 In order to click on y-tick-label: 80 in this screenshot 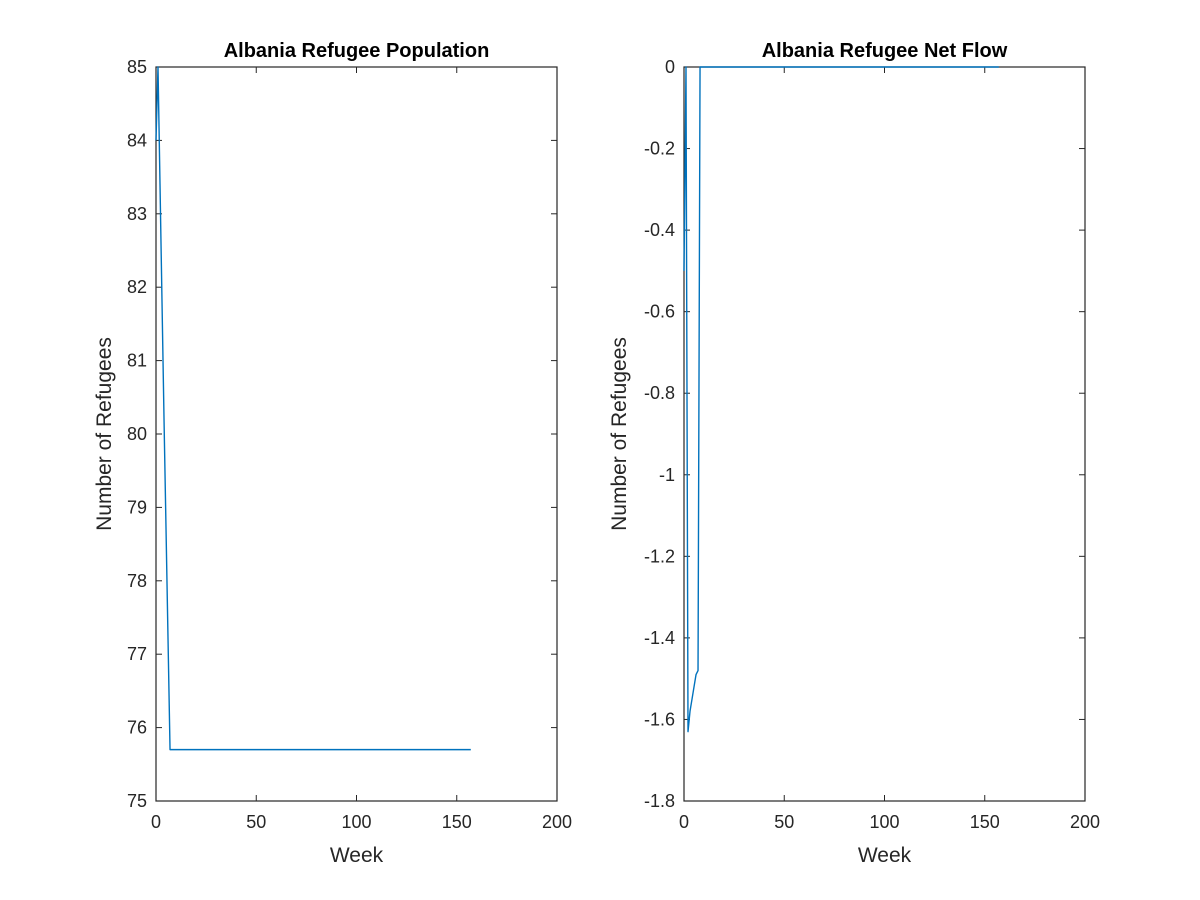, I will do `click(137, 434)`.